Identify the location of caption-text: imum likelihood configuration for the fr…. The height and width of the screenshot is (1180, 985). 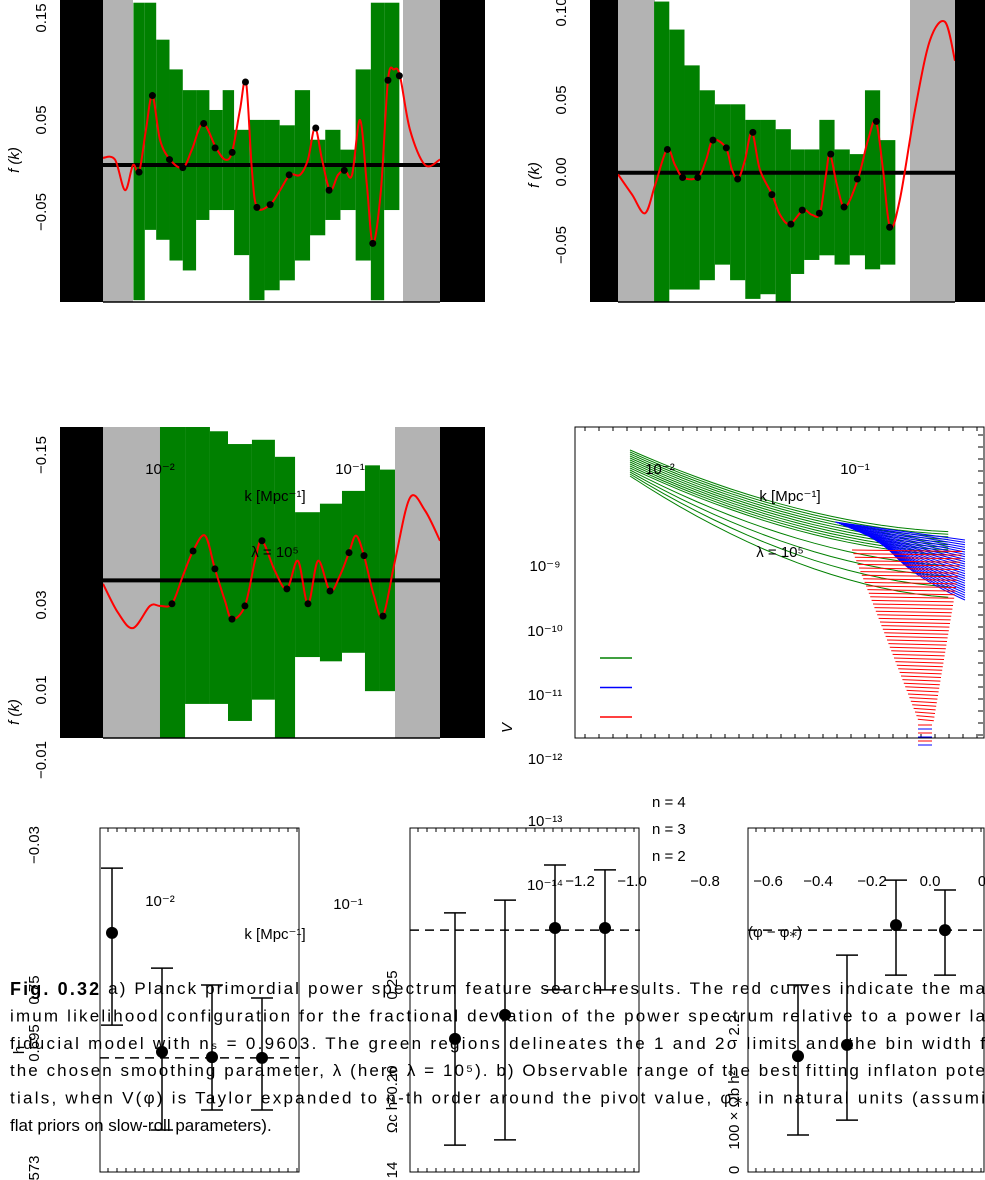
(497, 1016).